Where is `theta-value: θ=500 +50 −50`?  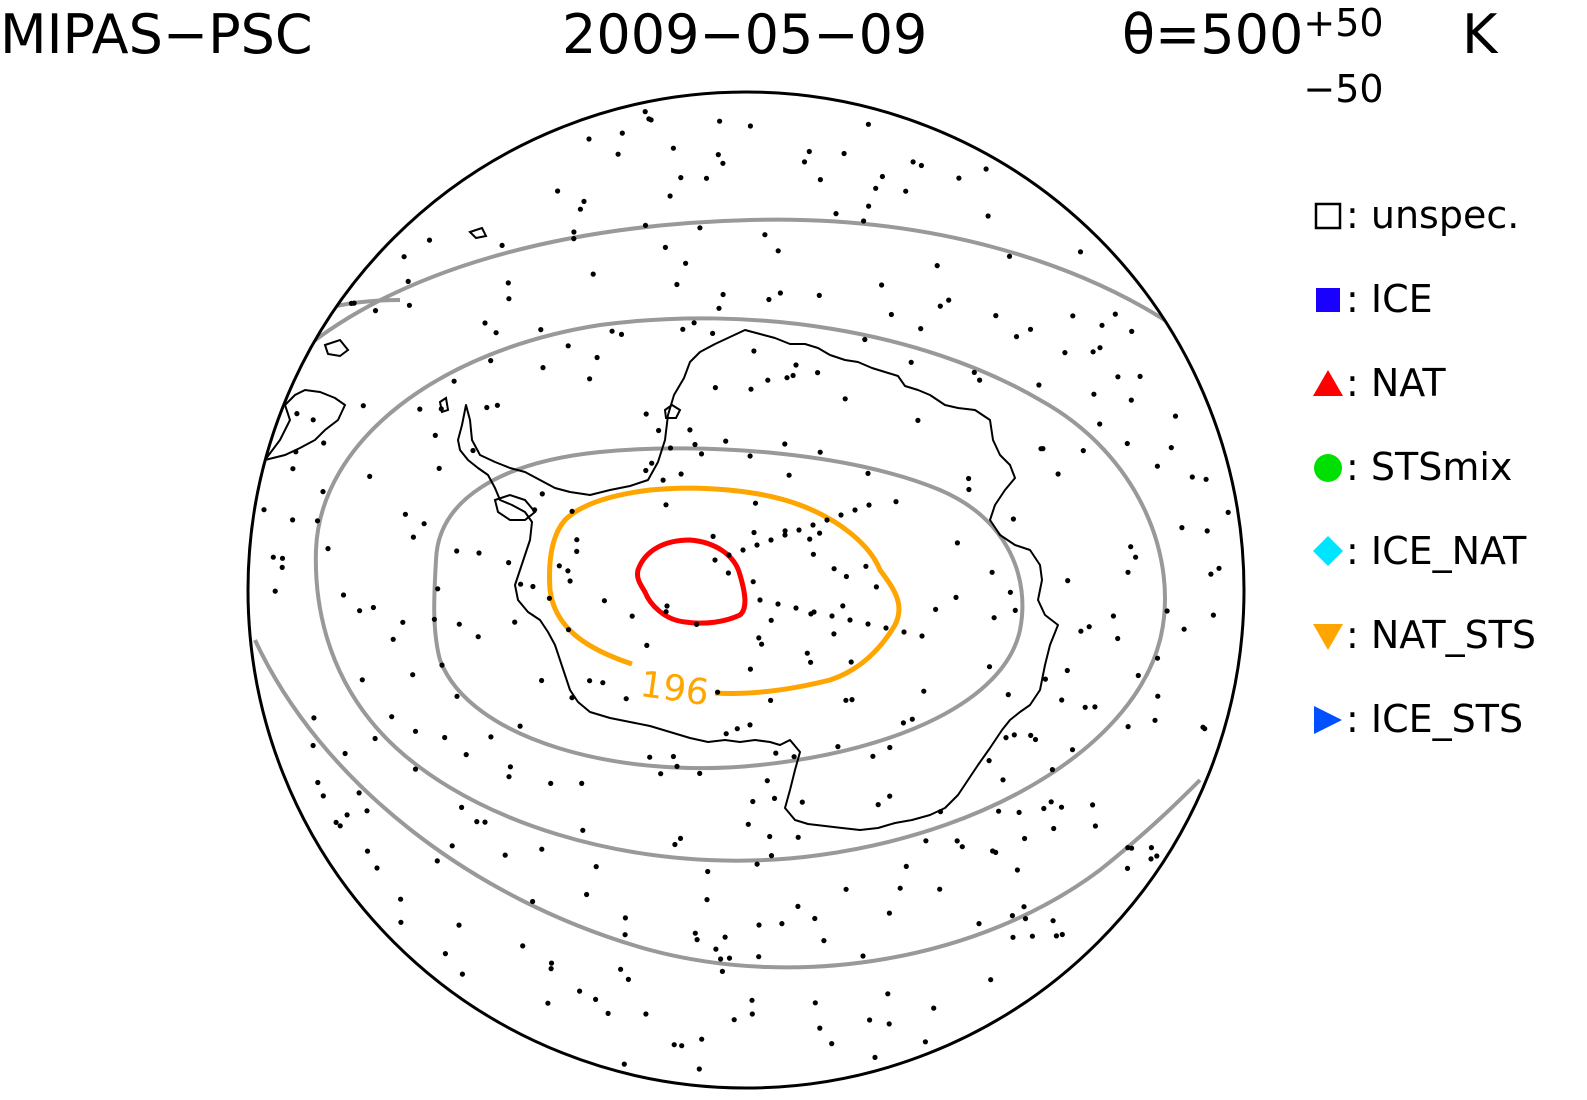 theta-value: θ=500 +50 −50 is located at coordinates (1253, 56).